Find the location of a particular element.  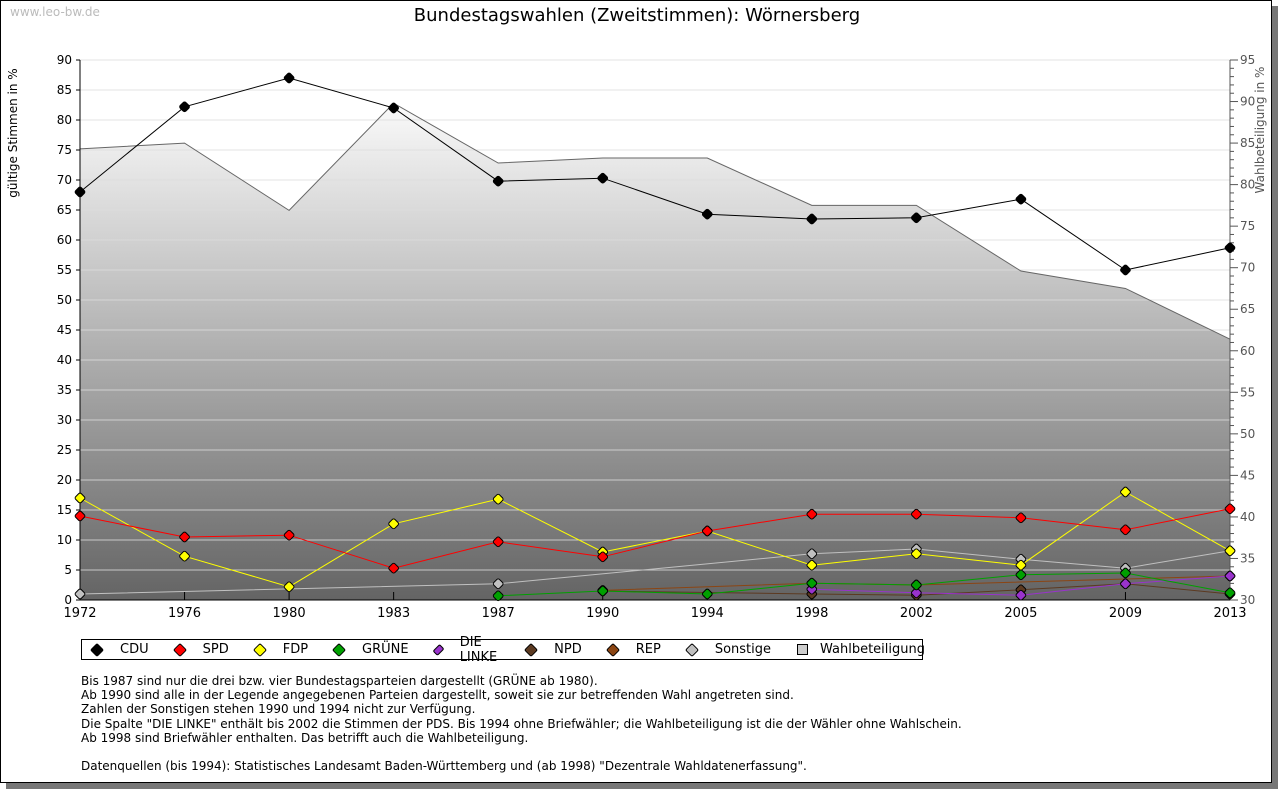

series-line-spd is located at coordinates (655, 538).